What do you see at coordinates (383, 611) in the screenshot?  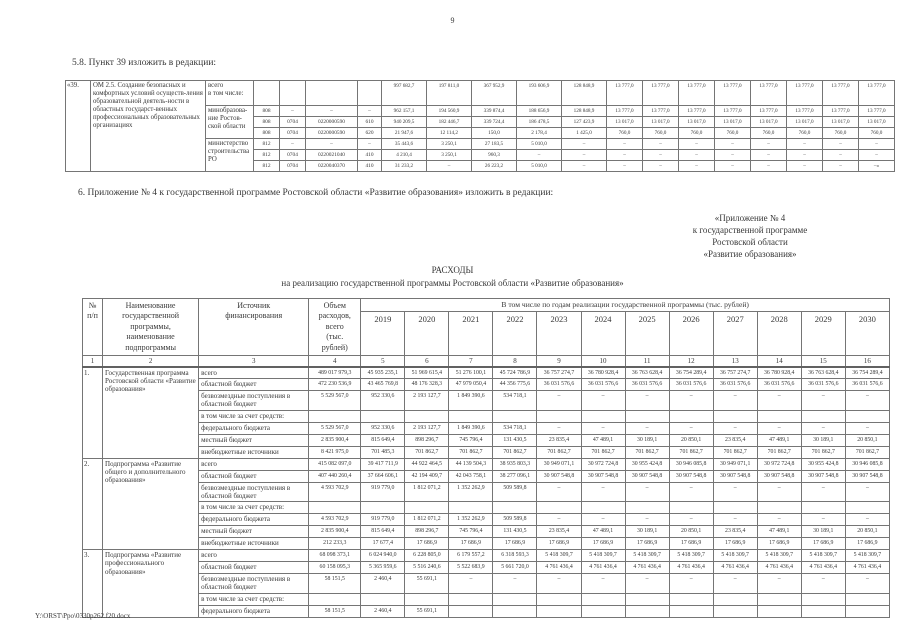 I see `value-cell: 2 460,4` at bounding box center [383, 611].